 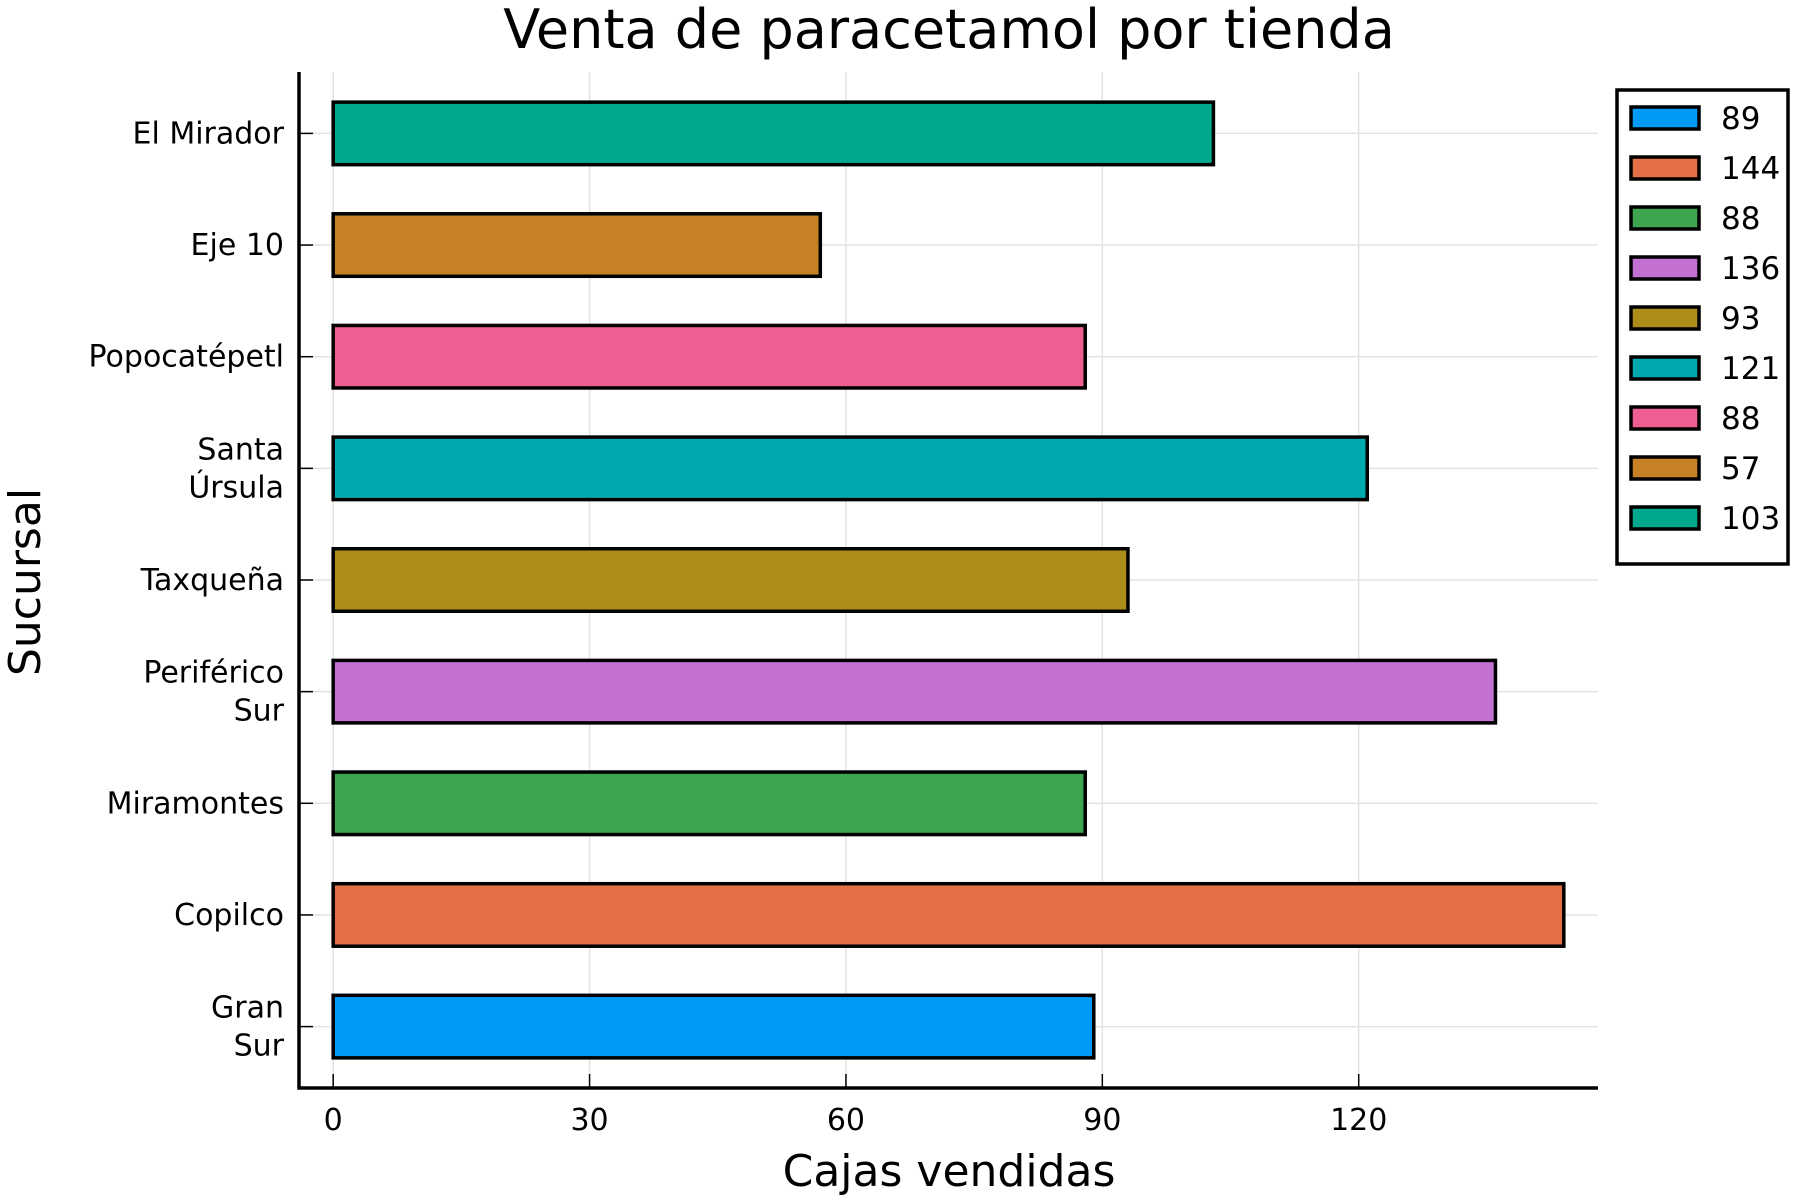 What do you see at coordinates (25, 582) in the screenshot?
I see `y-axis-label: Sucursal` at bounding box center [25, 582].